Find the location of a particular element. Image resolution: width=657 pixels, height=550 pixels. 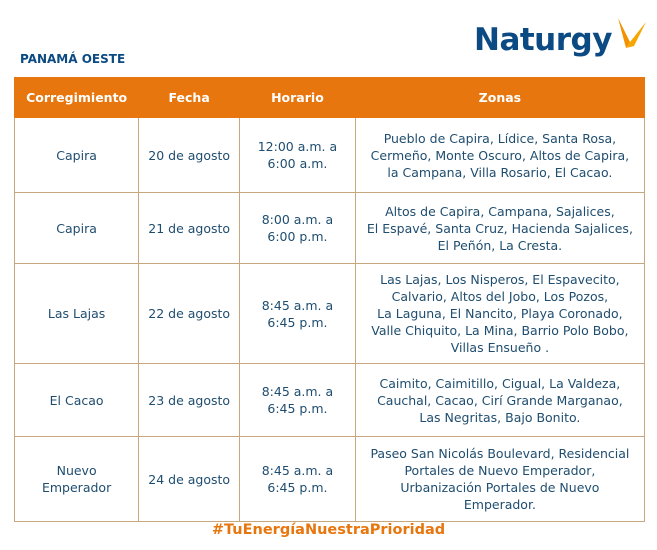

cell-fecha: 22 de agosto is located at coordinates (189, 313).